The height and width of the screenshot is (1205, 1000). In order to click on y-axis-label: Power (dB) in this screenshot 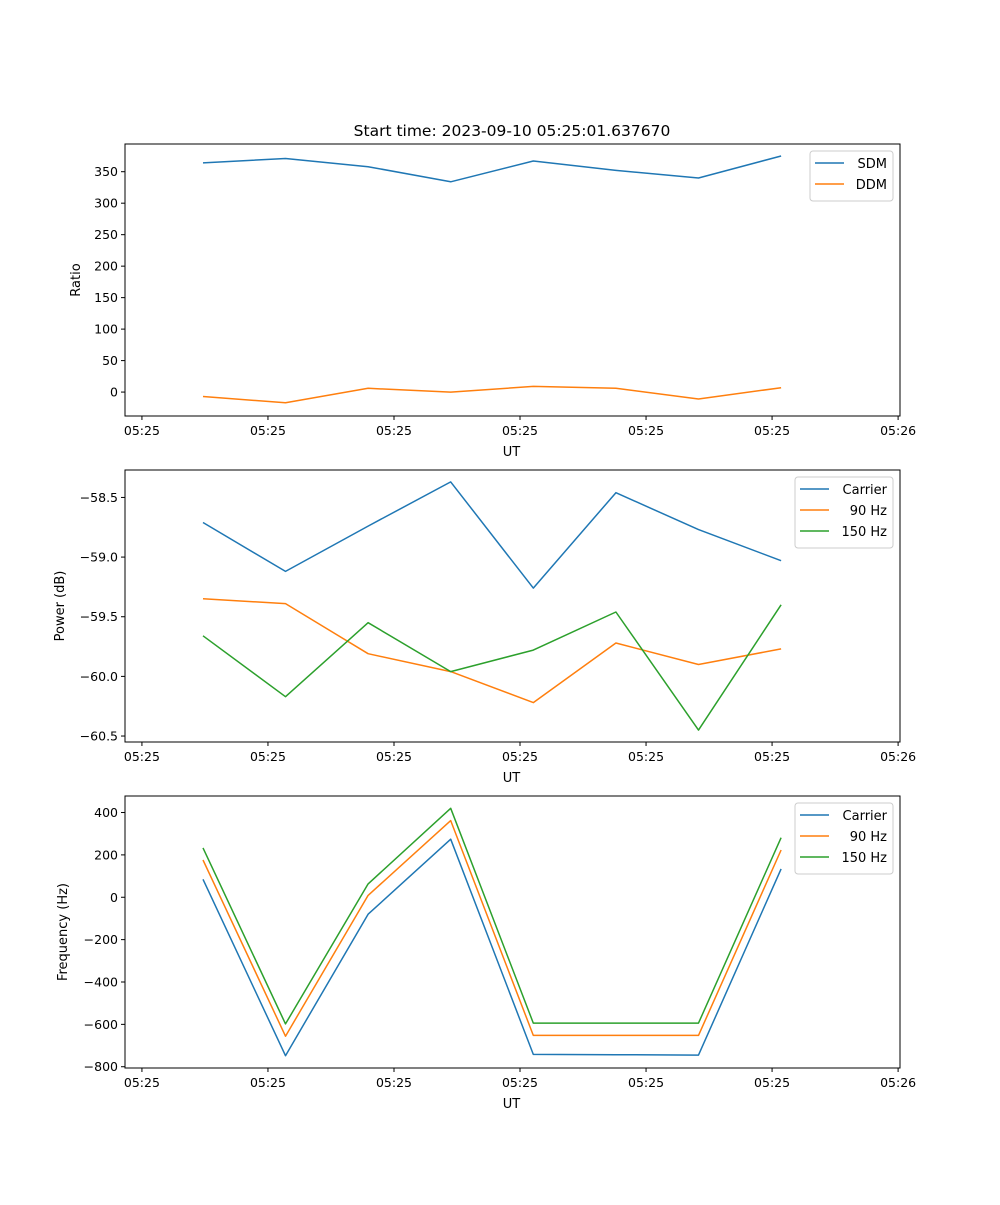, I will do `click(60, 606)`.